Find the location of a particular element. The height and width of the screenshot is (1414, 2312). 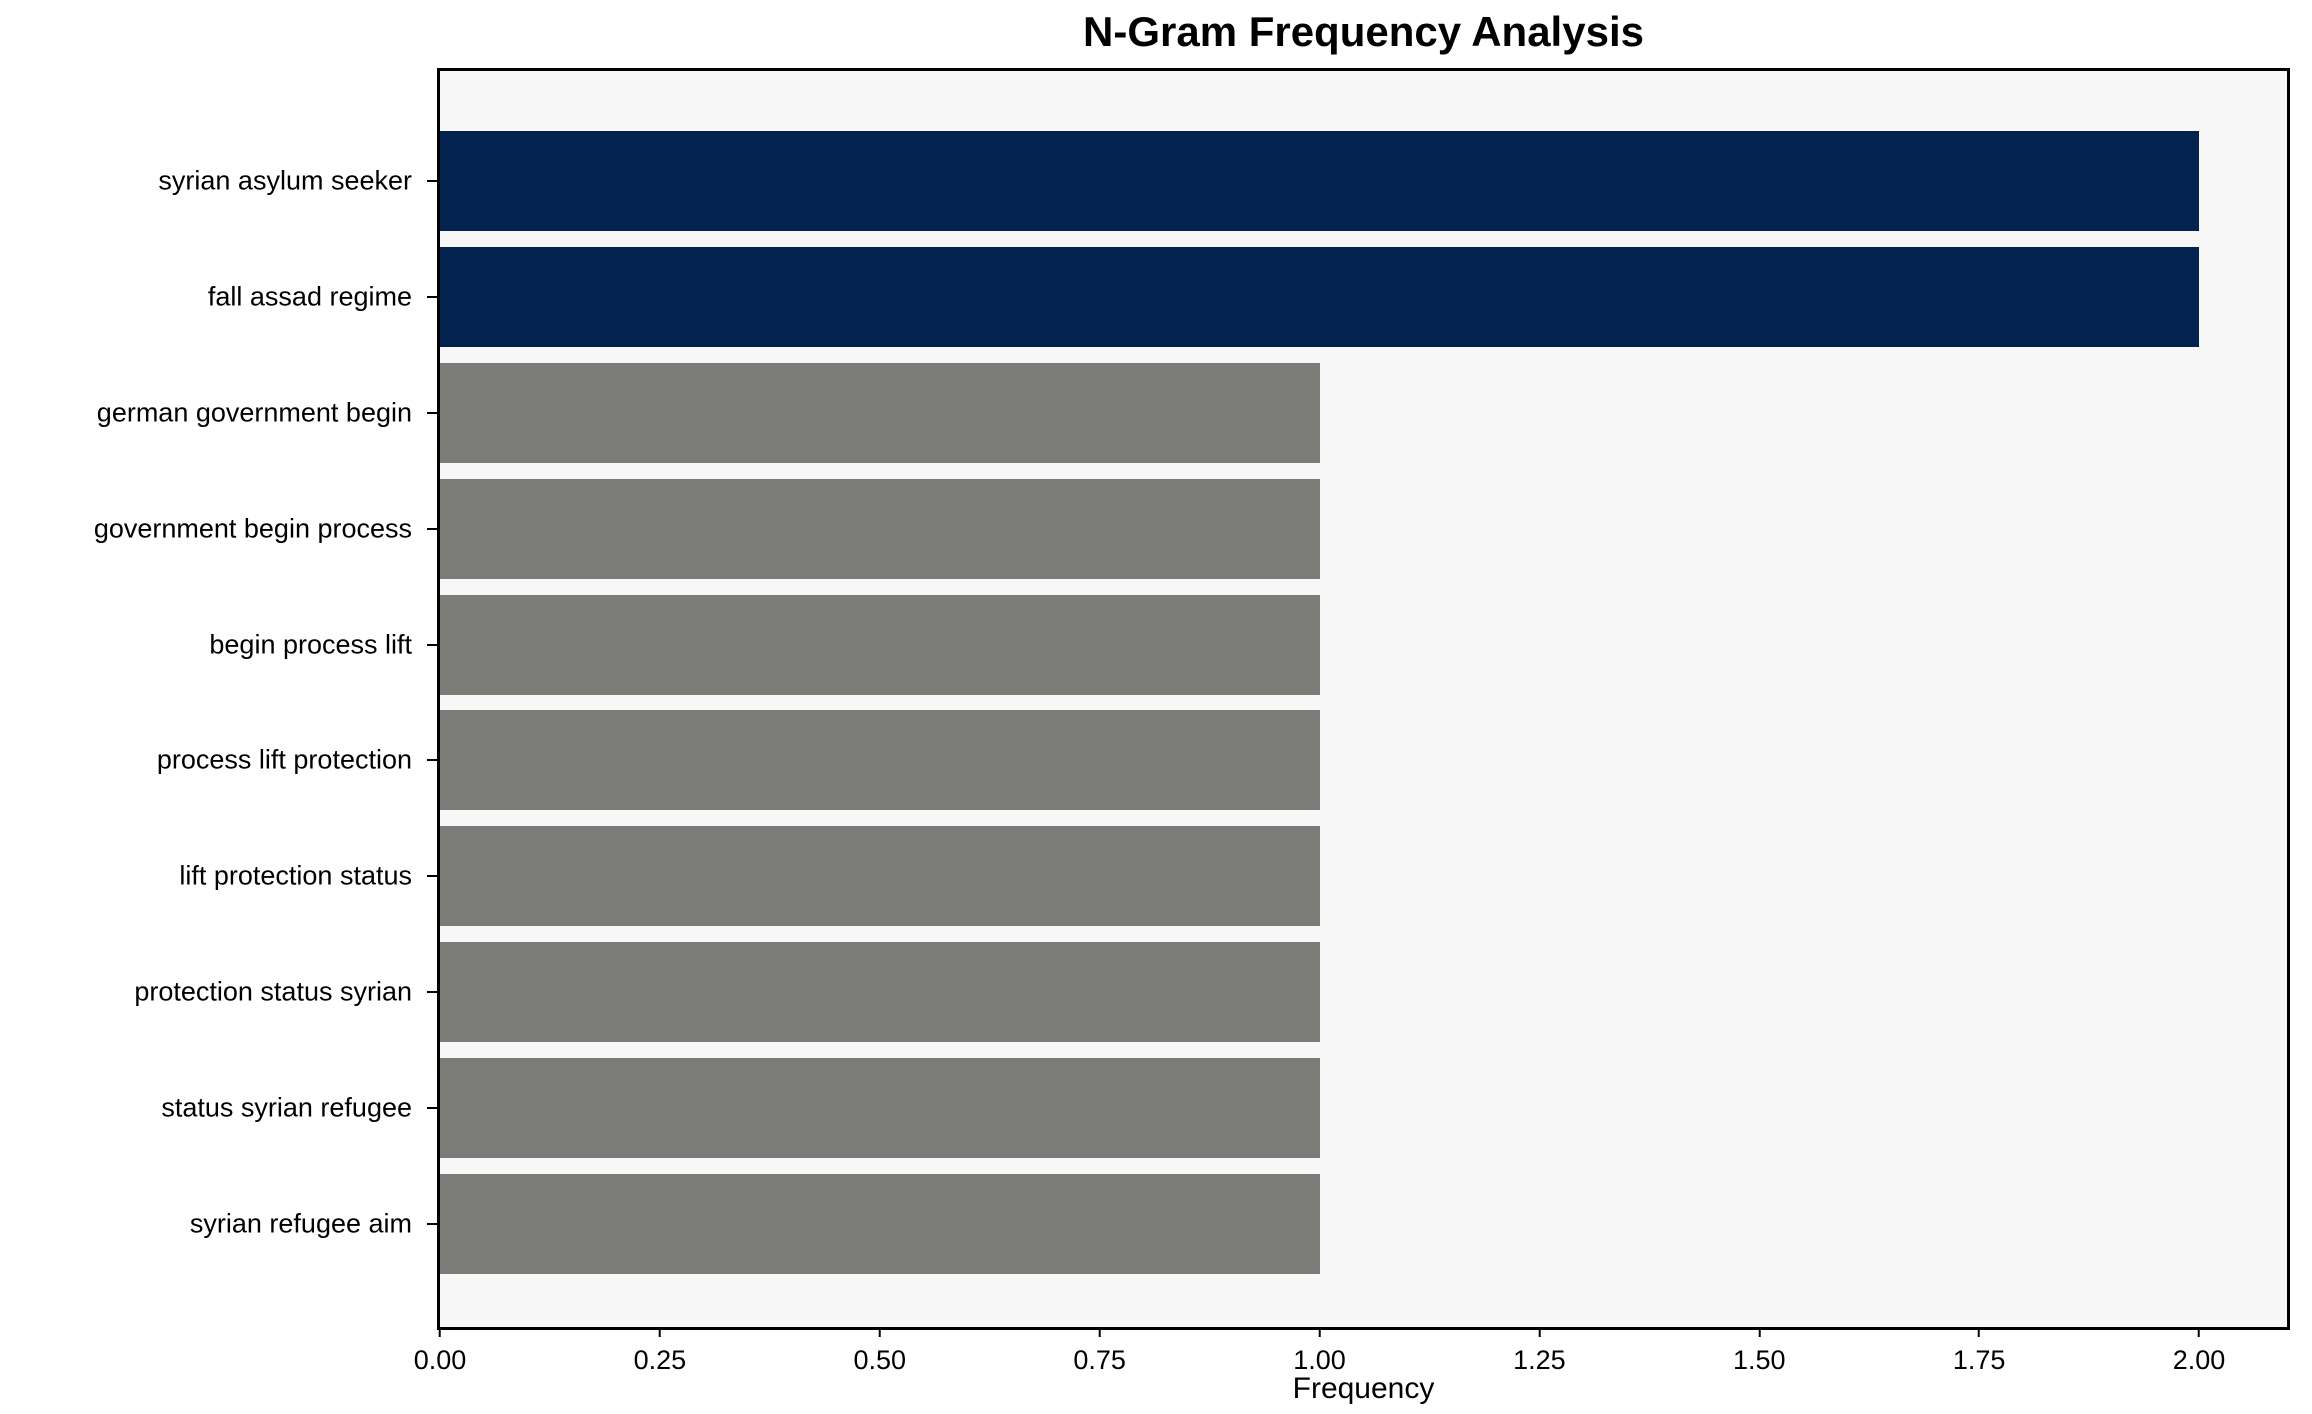

bar-row: syrian asylum seeker is located at coordinates (1222, 181).